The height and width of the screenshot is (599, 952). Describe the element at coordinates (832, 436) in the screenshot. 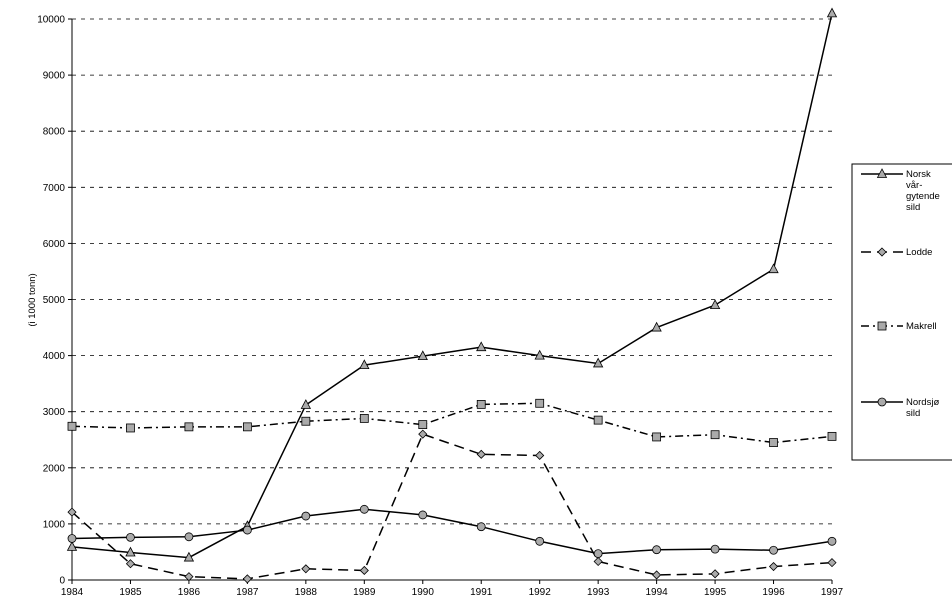

I see `data-point-2-1997` at that location.